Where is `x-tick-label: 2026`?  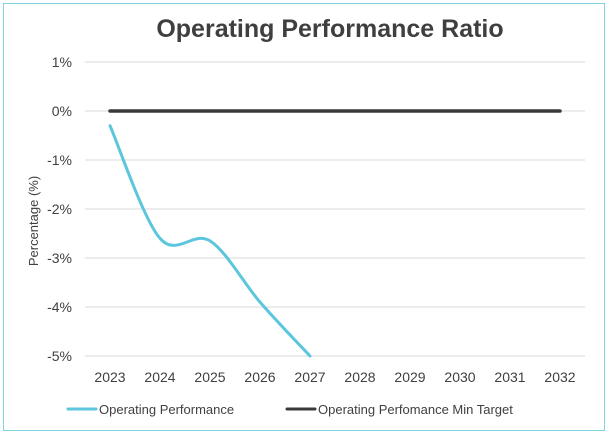 x-tick-label: 2026 is located at coordinates (259, 377).